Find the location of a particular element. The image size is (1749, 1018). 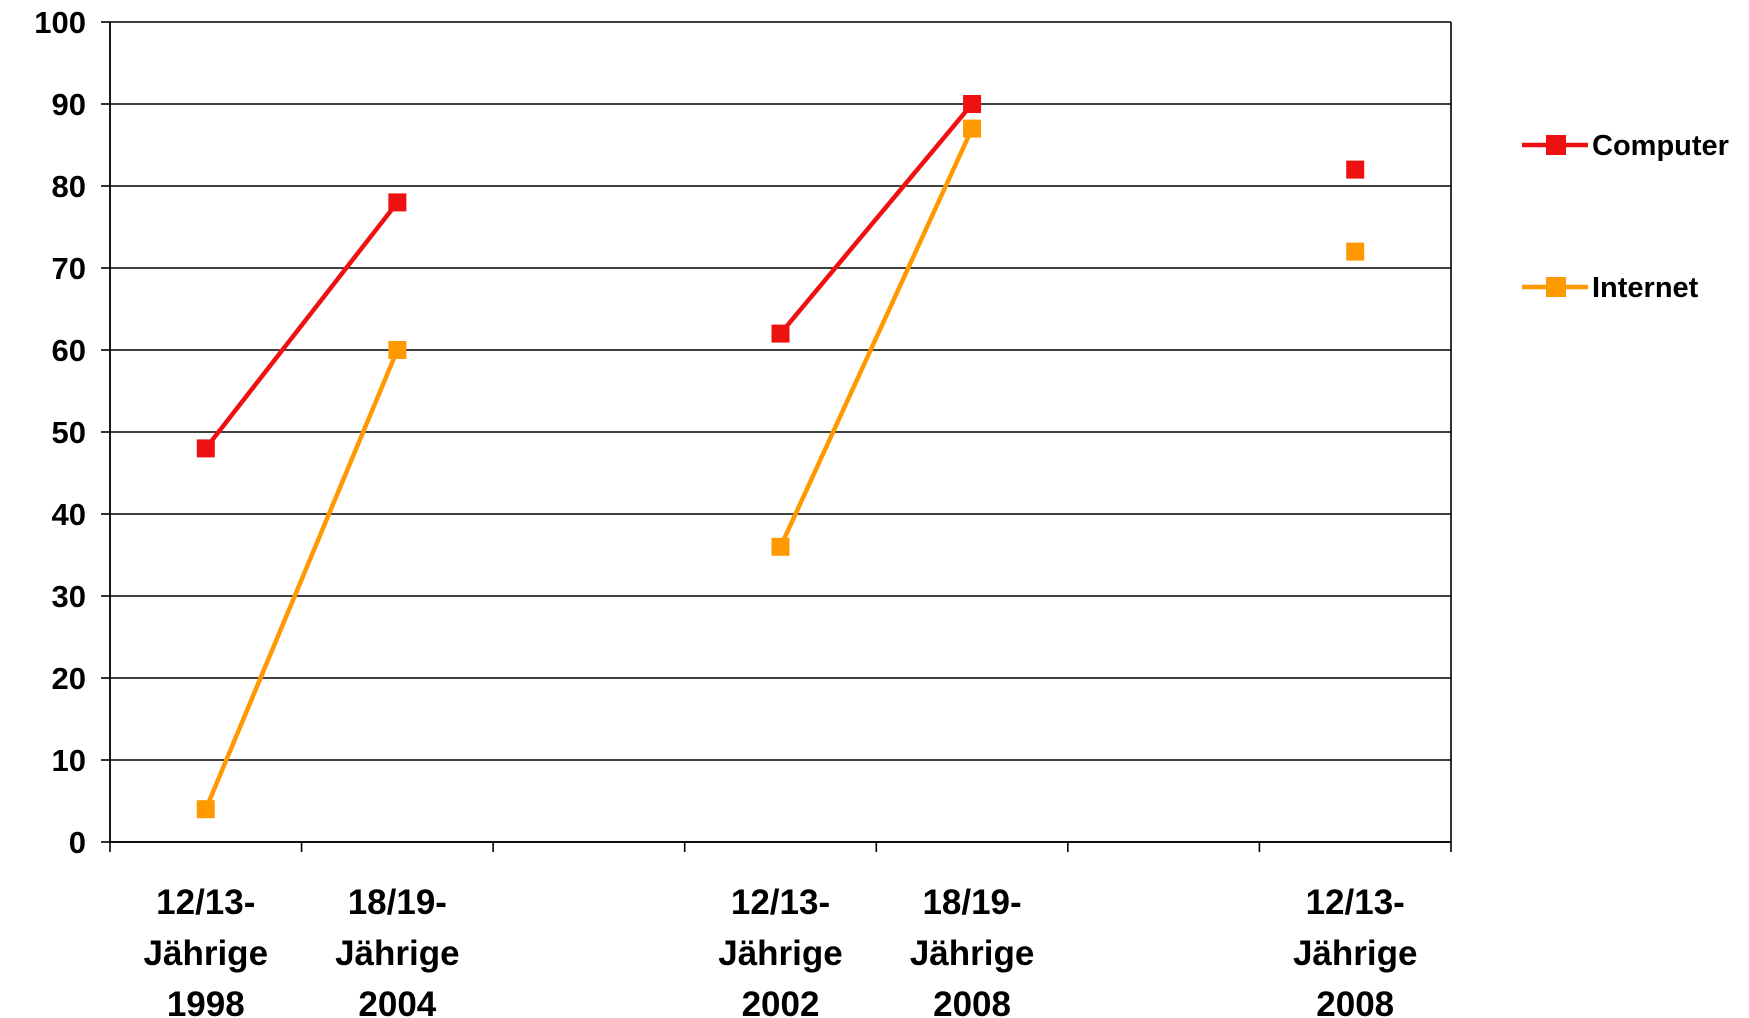

y-tick-label: 30 is located at coordinates (69, 596).